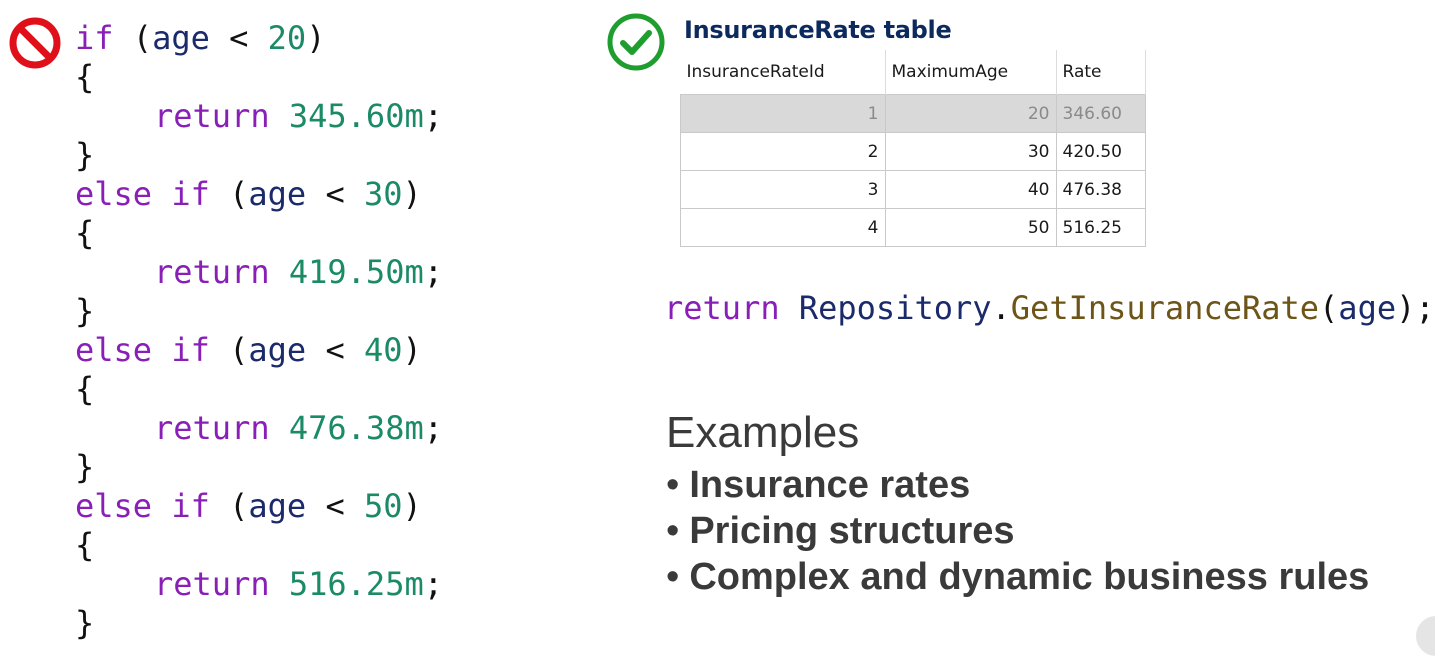 The height and width of the screenshot is (656, 1435). What do you see at coordinates (383, 506) in the screenshot?
I see `code-number: 50` at bounding box center [383, 506].